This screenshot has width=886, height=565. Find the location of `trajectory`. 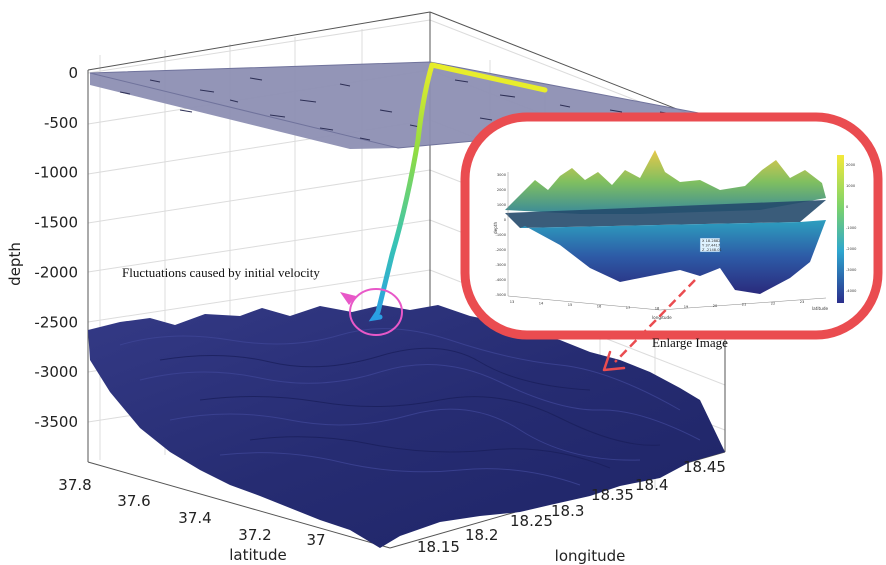

trajectory is located at coordinates (458, 192).